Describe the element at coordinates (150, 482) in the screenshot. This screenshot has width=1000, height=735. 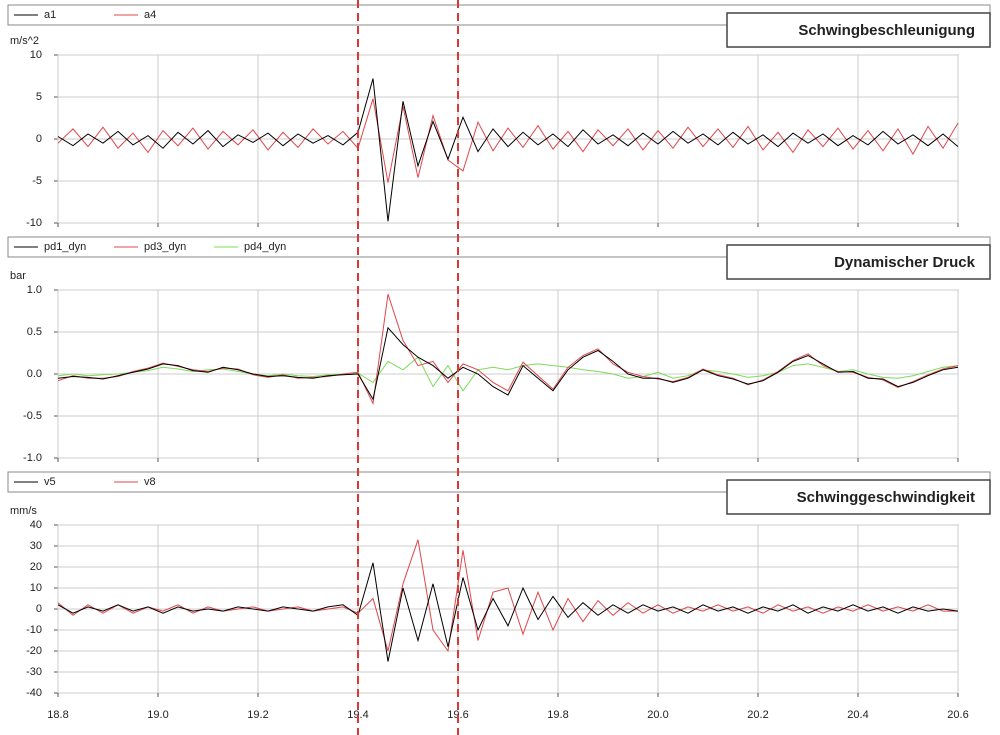
I see `legend-label: v8` at that location.